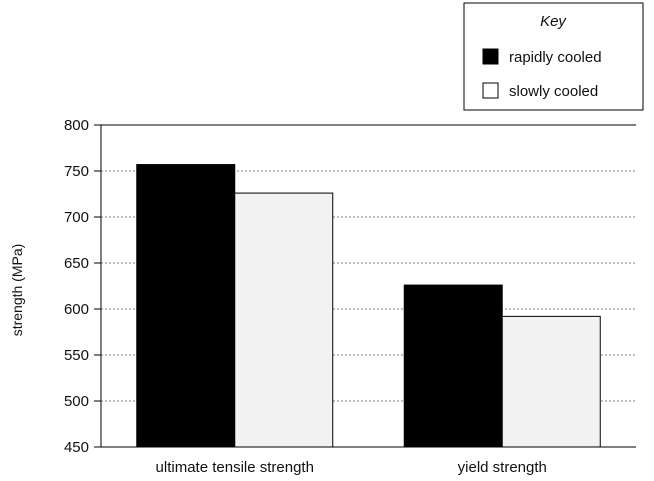  I want to click on category-labels: ultimate tensile strength yield strength, so click(351, 467).